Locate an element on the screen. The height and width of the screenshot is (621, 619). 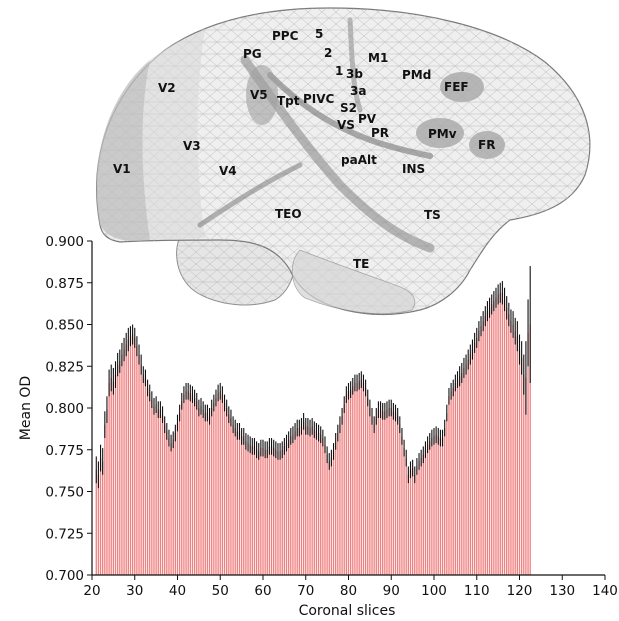
area-v1-region is located at coordinates (123, 150).